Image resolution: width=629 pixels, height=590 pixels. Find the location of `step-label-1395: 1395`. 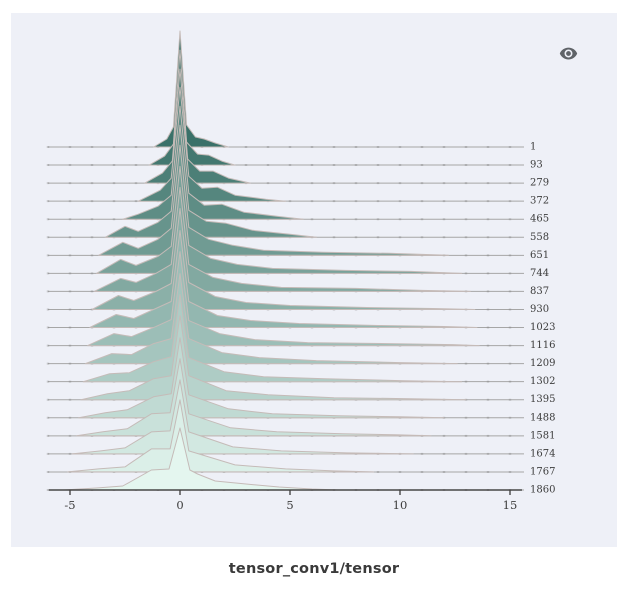

step-label-1395: 1395 is located at coordinates (542, 399).